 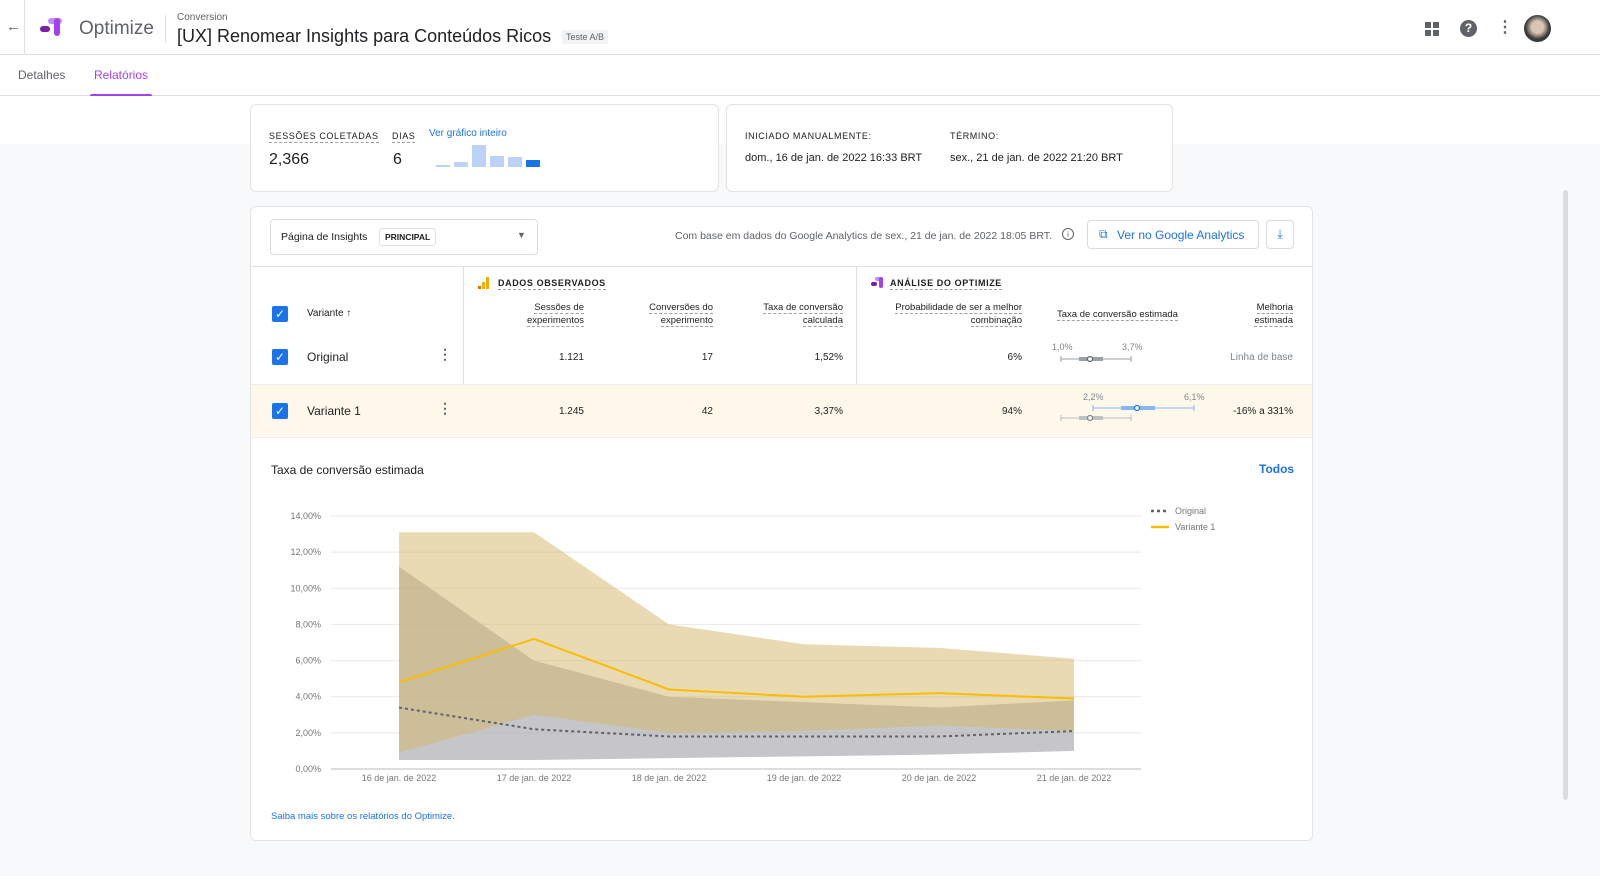 What do you see at coordinates (1173, 234) in the screenshot?
I see `view-in-ga-button: ⧉ Ver no Google Analytics` at bounding box center [1173, 234].